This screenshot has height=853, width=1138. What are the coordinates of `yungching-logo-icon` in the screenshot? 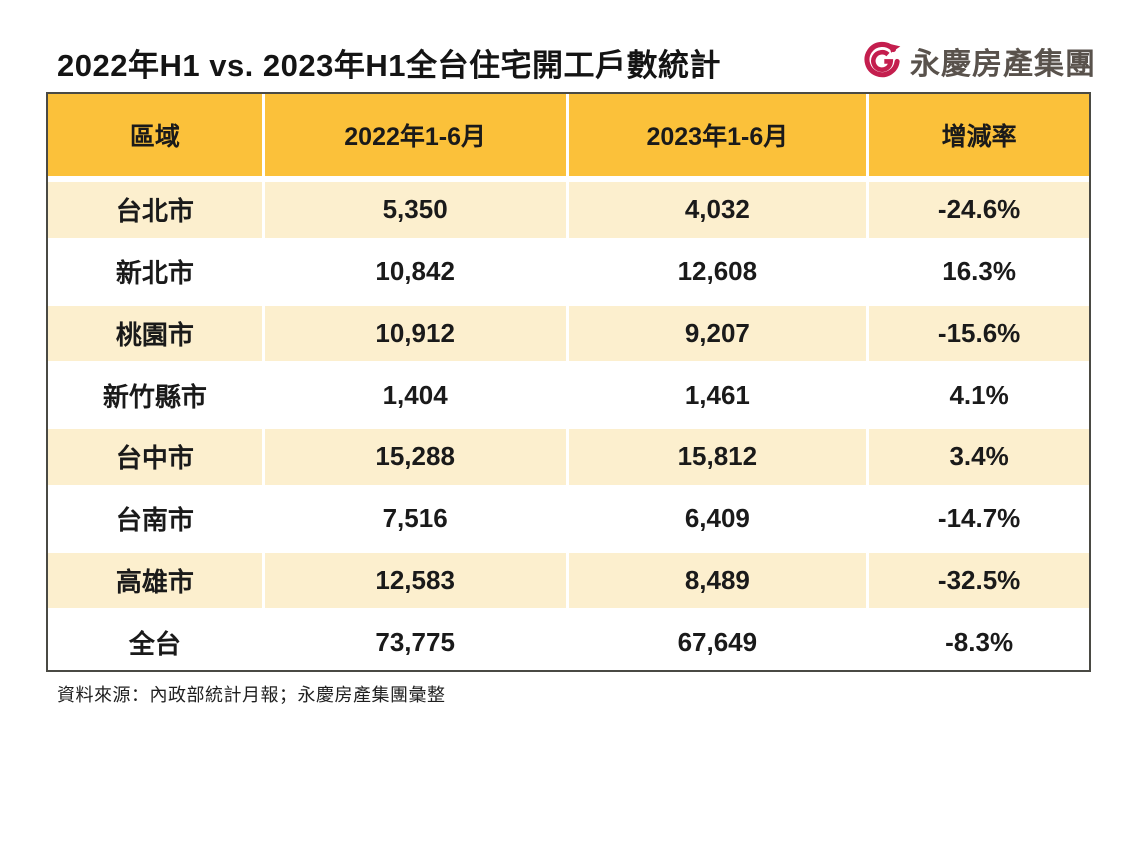 It's located at (882, 61).